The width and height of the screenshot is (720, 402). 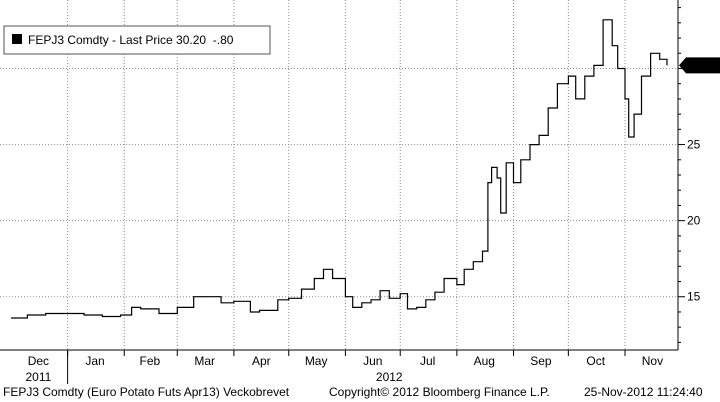 I want to click on last-price-marker-label: 30.20, so click(x=702, y=66).